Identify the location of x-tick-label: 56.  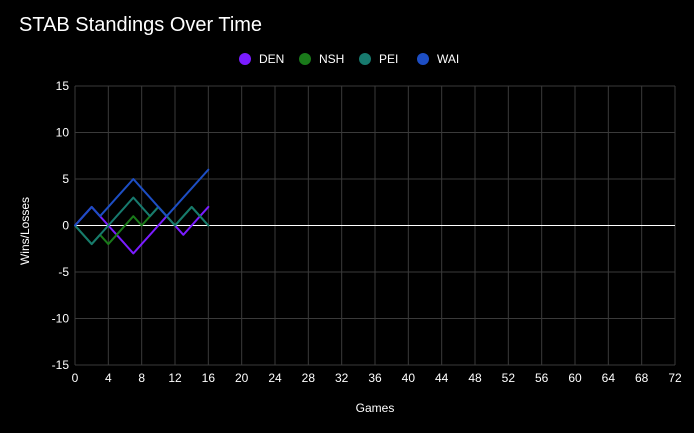
(542, 378).